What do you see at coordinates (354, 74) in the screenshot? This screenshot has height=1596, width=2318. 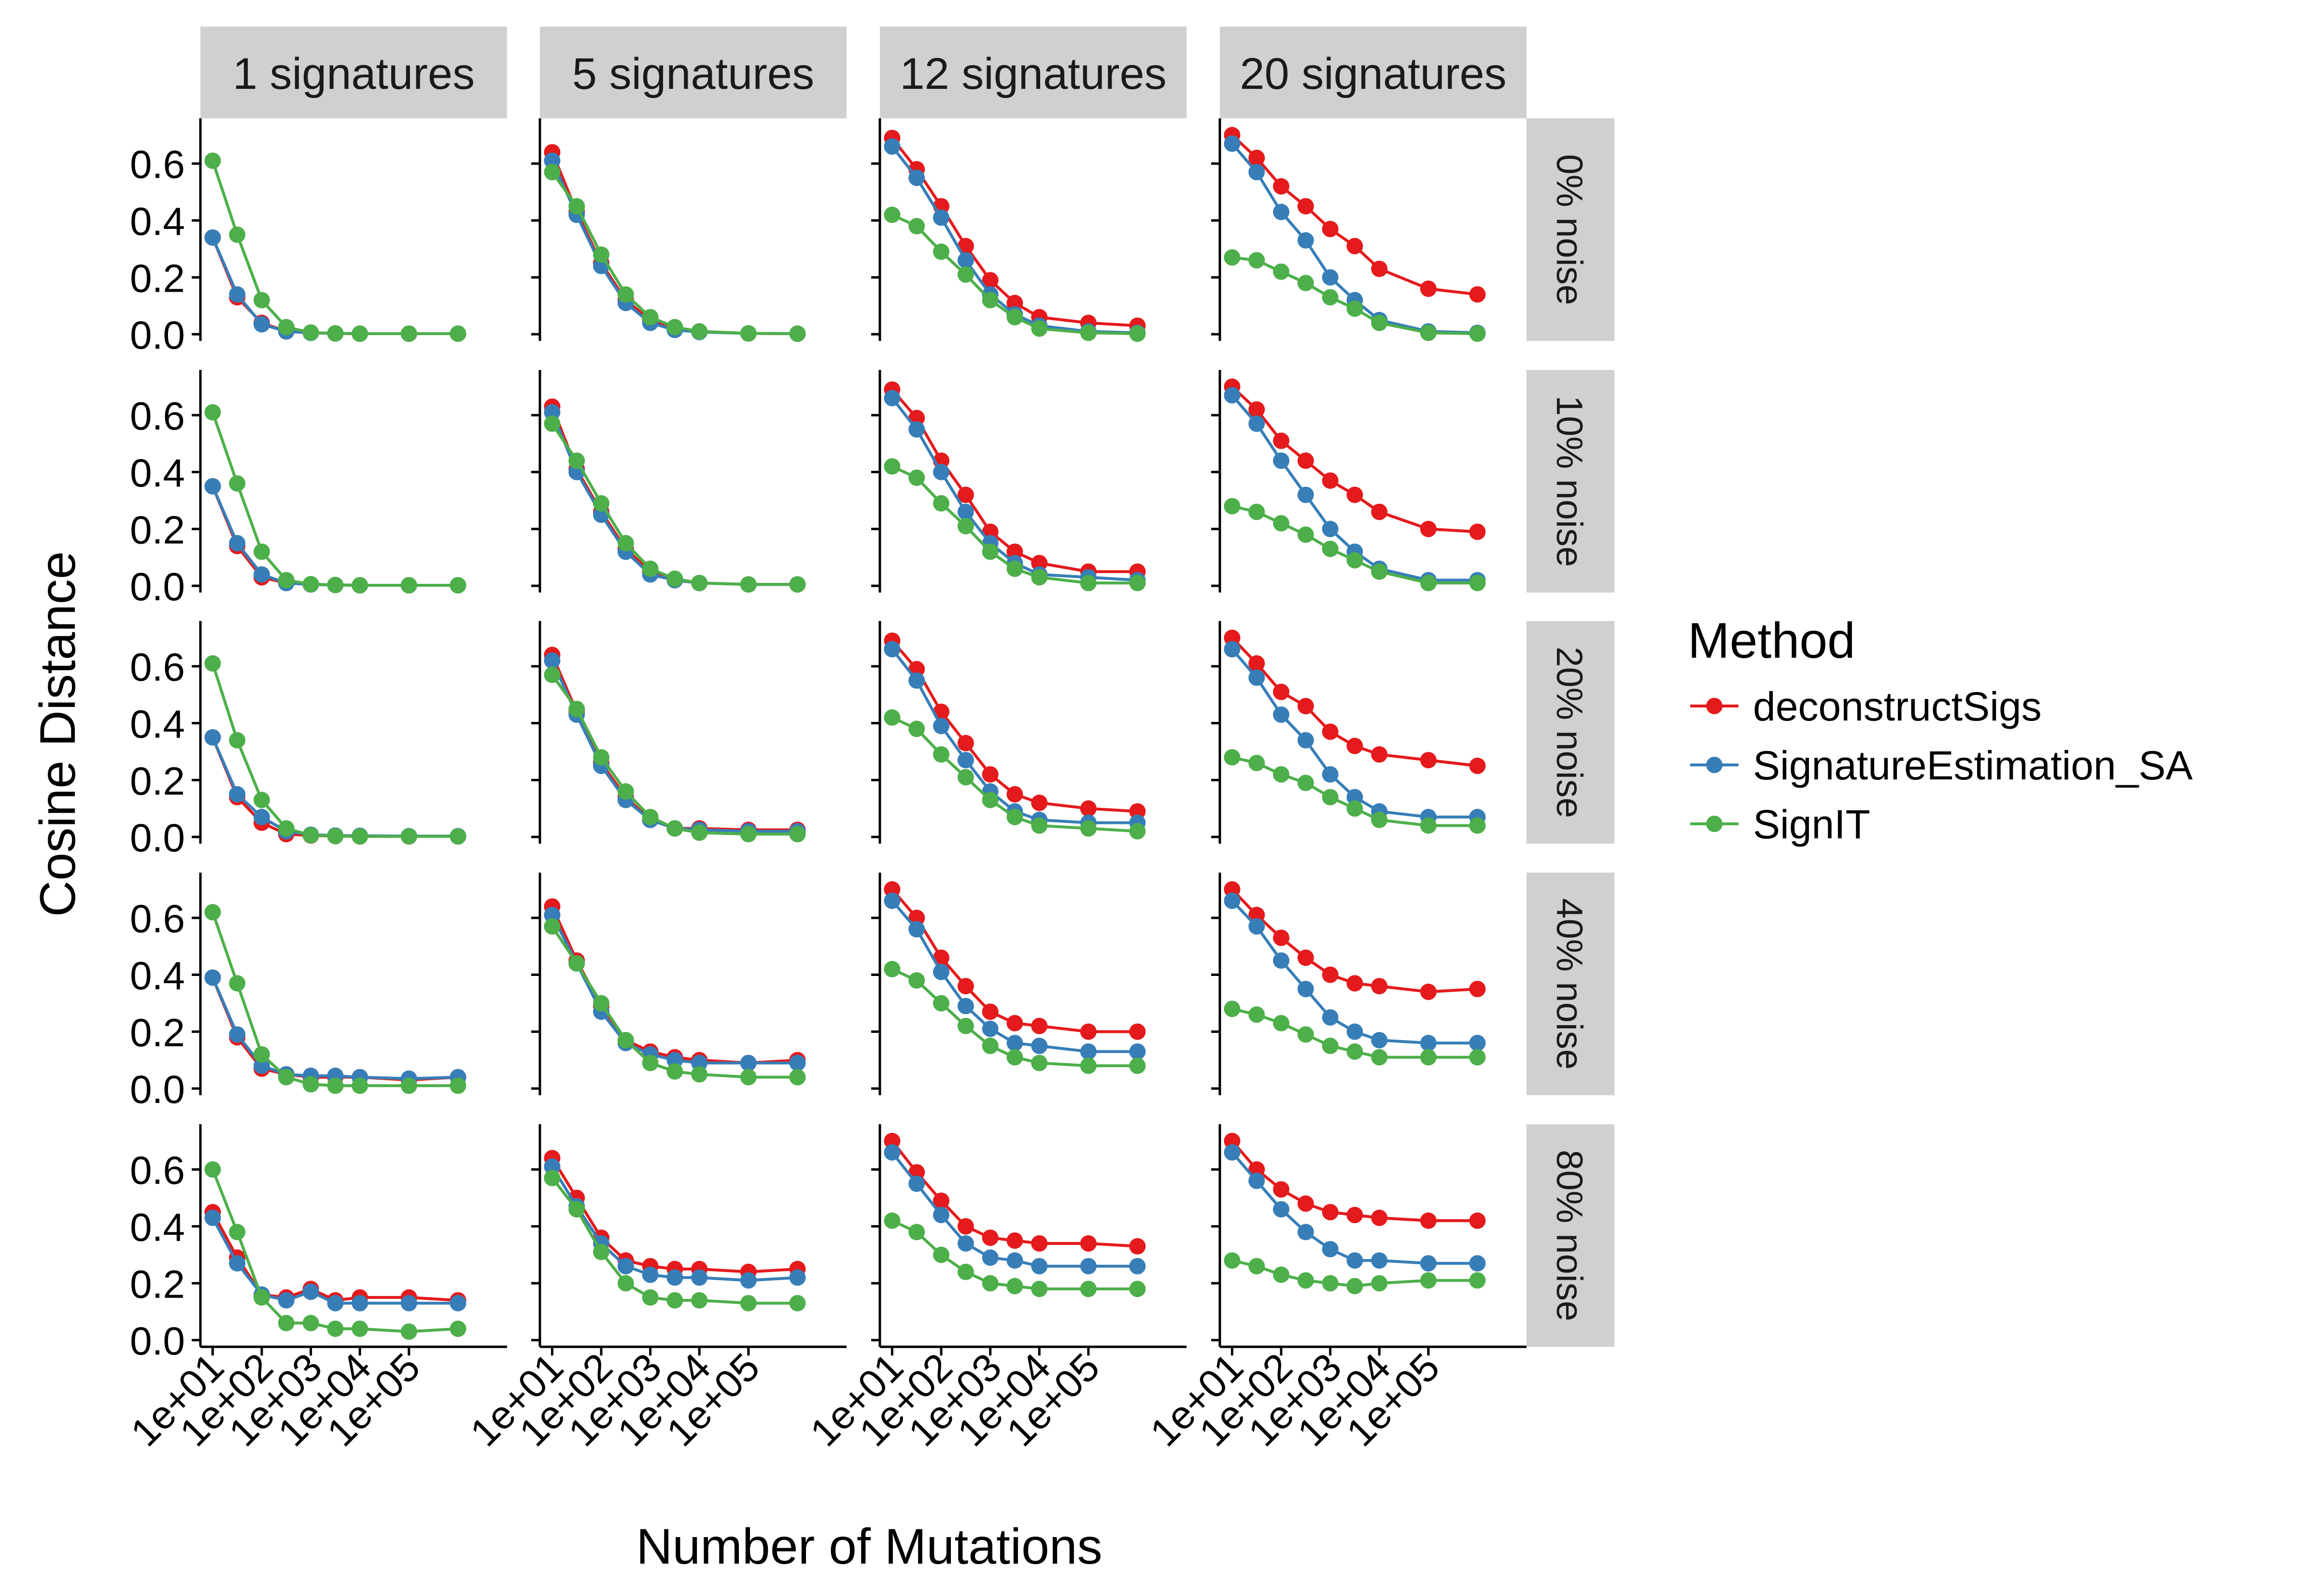 I see `facet-col-label: 1 signatures` at bounding box center [354, 74].